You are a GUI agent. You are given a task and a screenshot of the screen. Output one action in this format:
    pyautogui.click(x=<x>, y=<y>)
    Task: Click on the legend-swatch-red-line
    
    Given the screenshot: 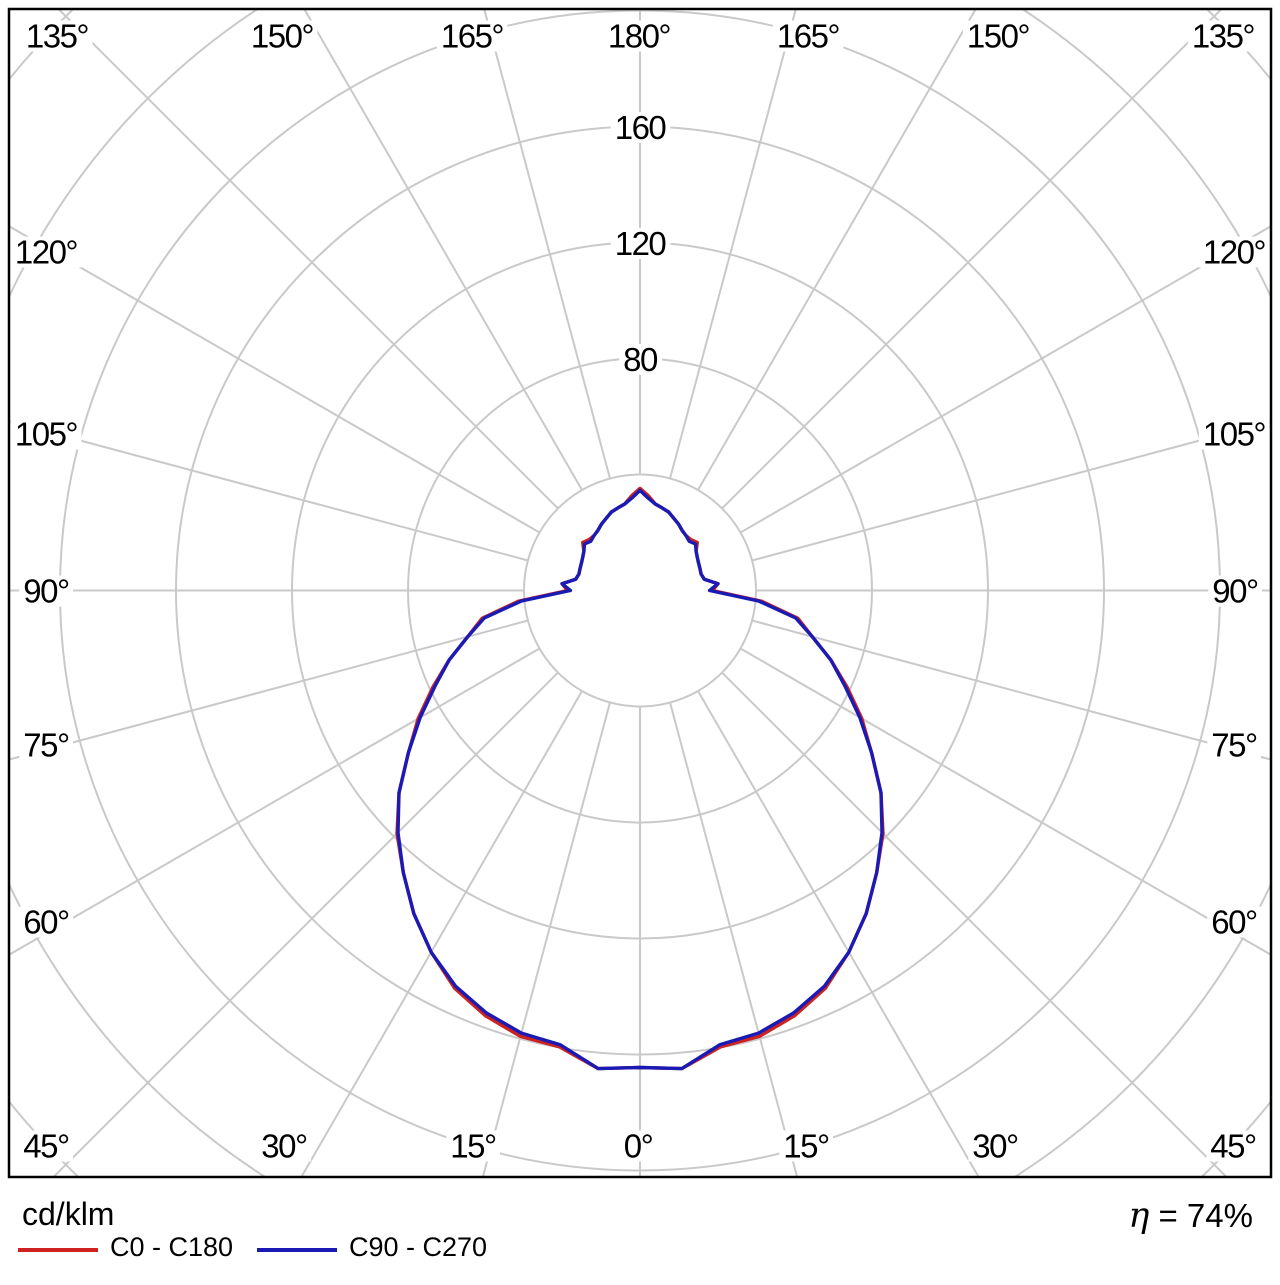 What is the action you would take?
    pyautogui.click(x=58, y=1249)
    